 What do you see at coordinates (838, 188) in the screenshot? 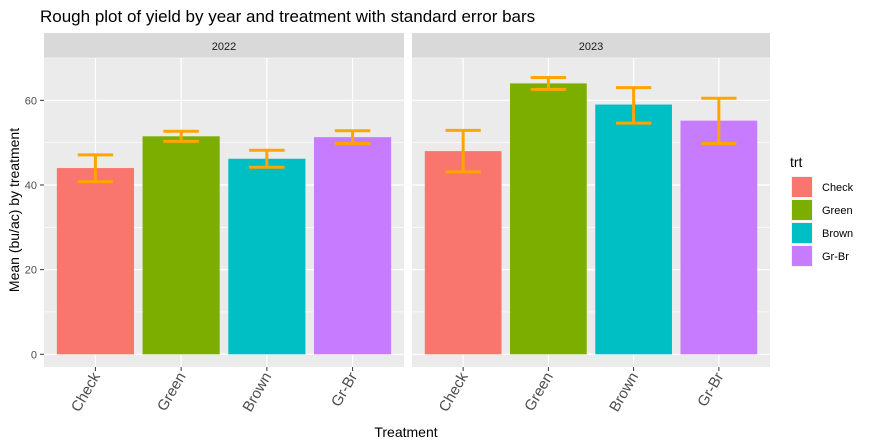
I see `legend-label: Check` at bounding box center [838, 188].